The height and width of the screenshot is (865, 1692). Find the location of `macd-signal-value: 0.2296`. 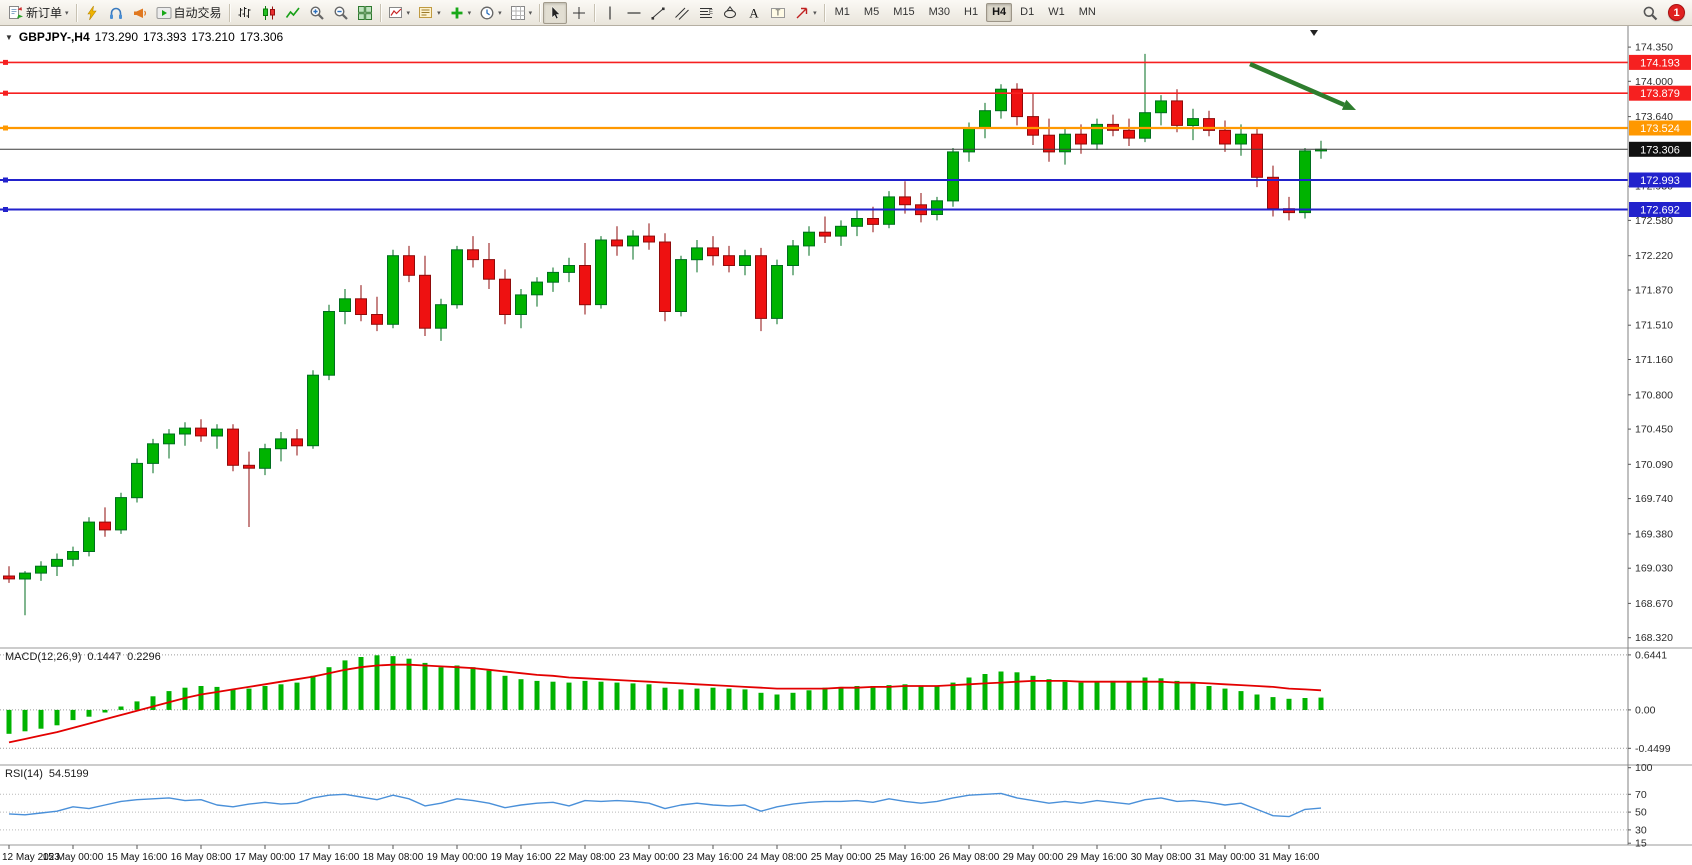

macd-signal-value: 0.2296 is located at coordinates (144, 657).